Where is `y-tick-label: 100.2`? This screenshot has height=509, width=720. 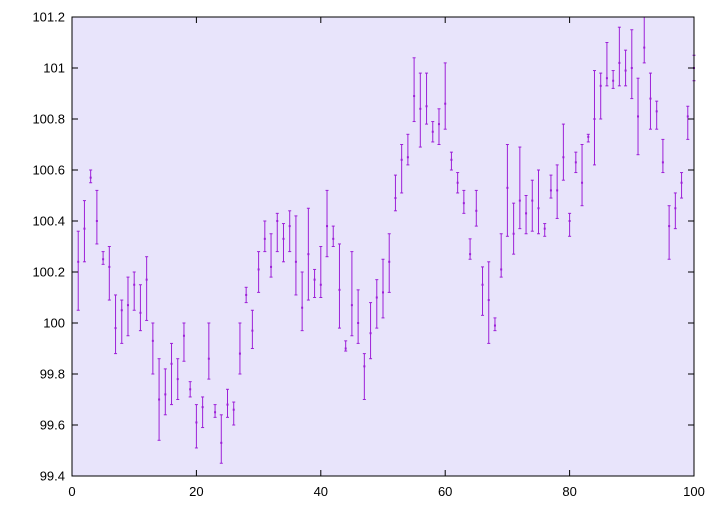
y-tick-label: 100.2 is located at coordinates (48, 272).